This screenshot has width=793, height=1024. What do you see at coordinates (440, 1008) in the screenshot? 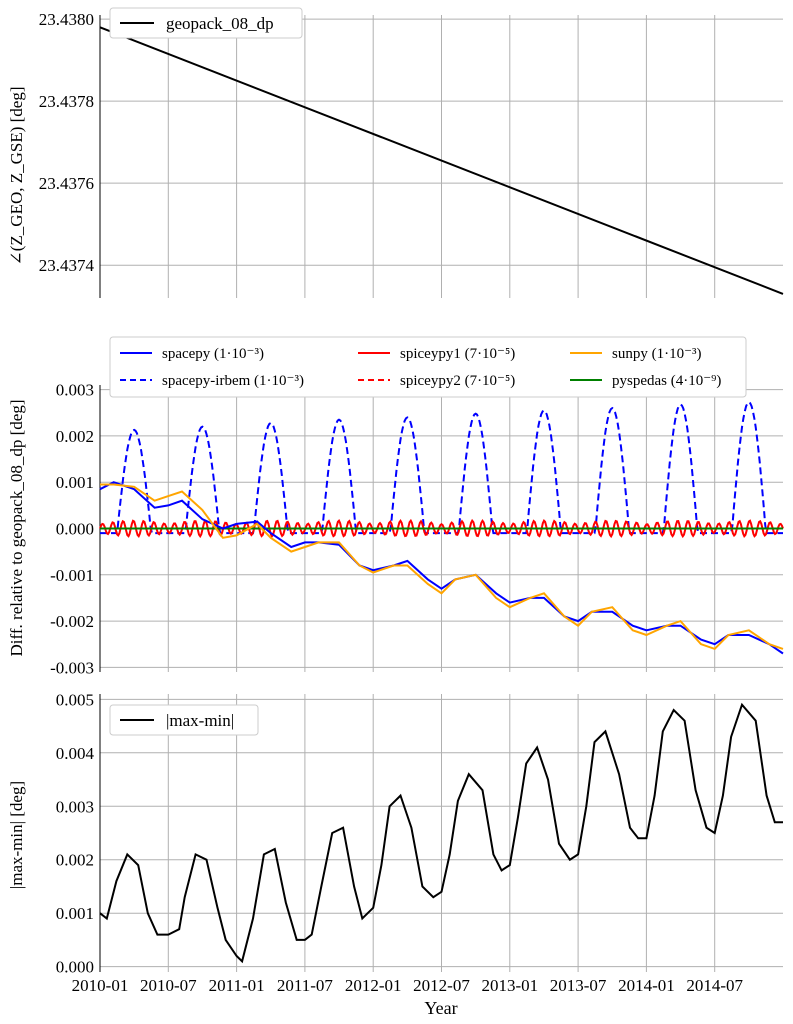
I see `x-axis-label: Year` at bounding box center [440, 1008].